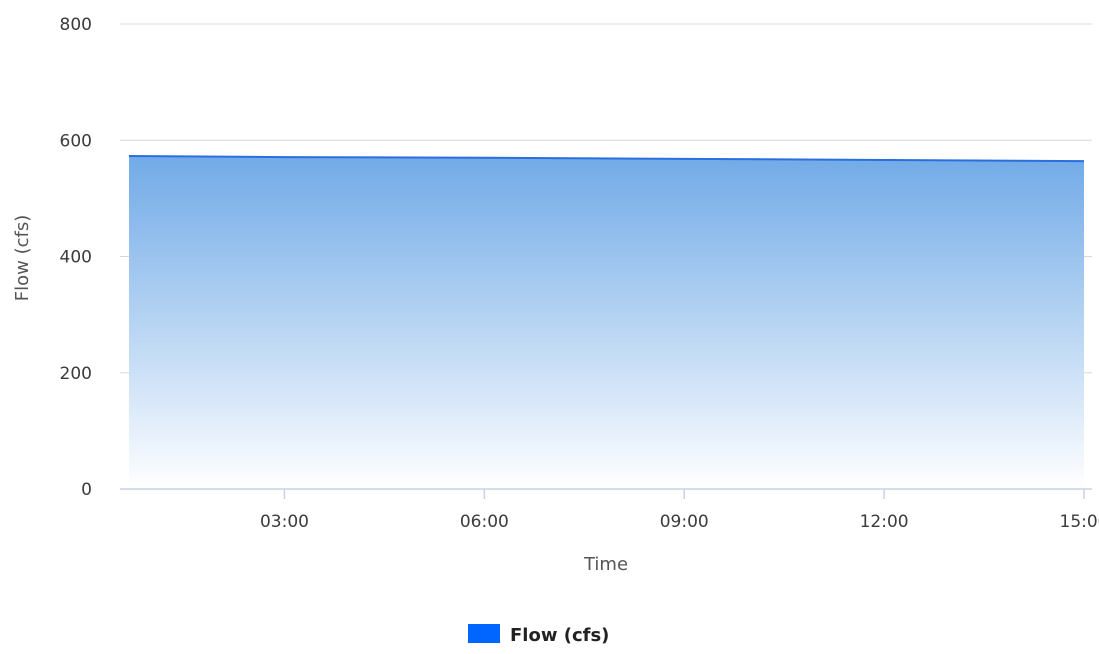 Image resolution: width=1099 pixels, height=654 pixels. I want to click on x-tick-label: 12:00, so click(884, 522).